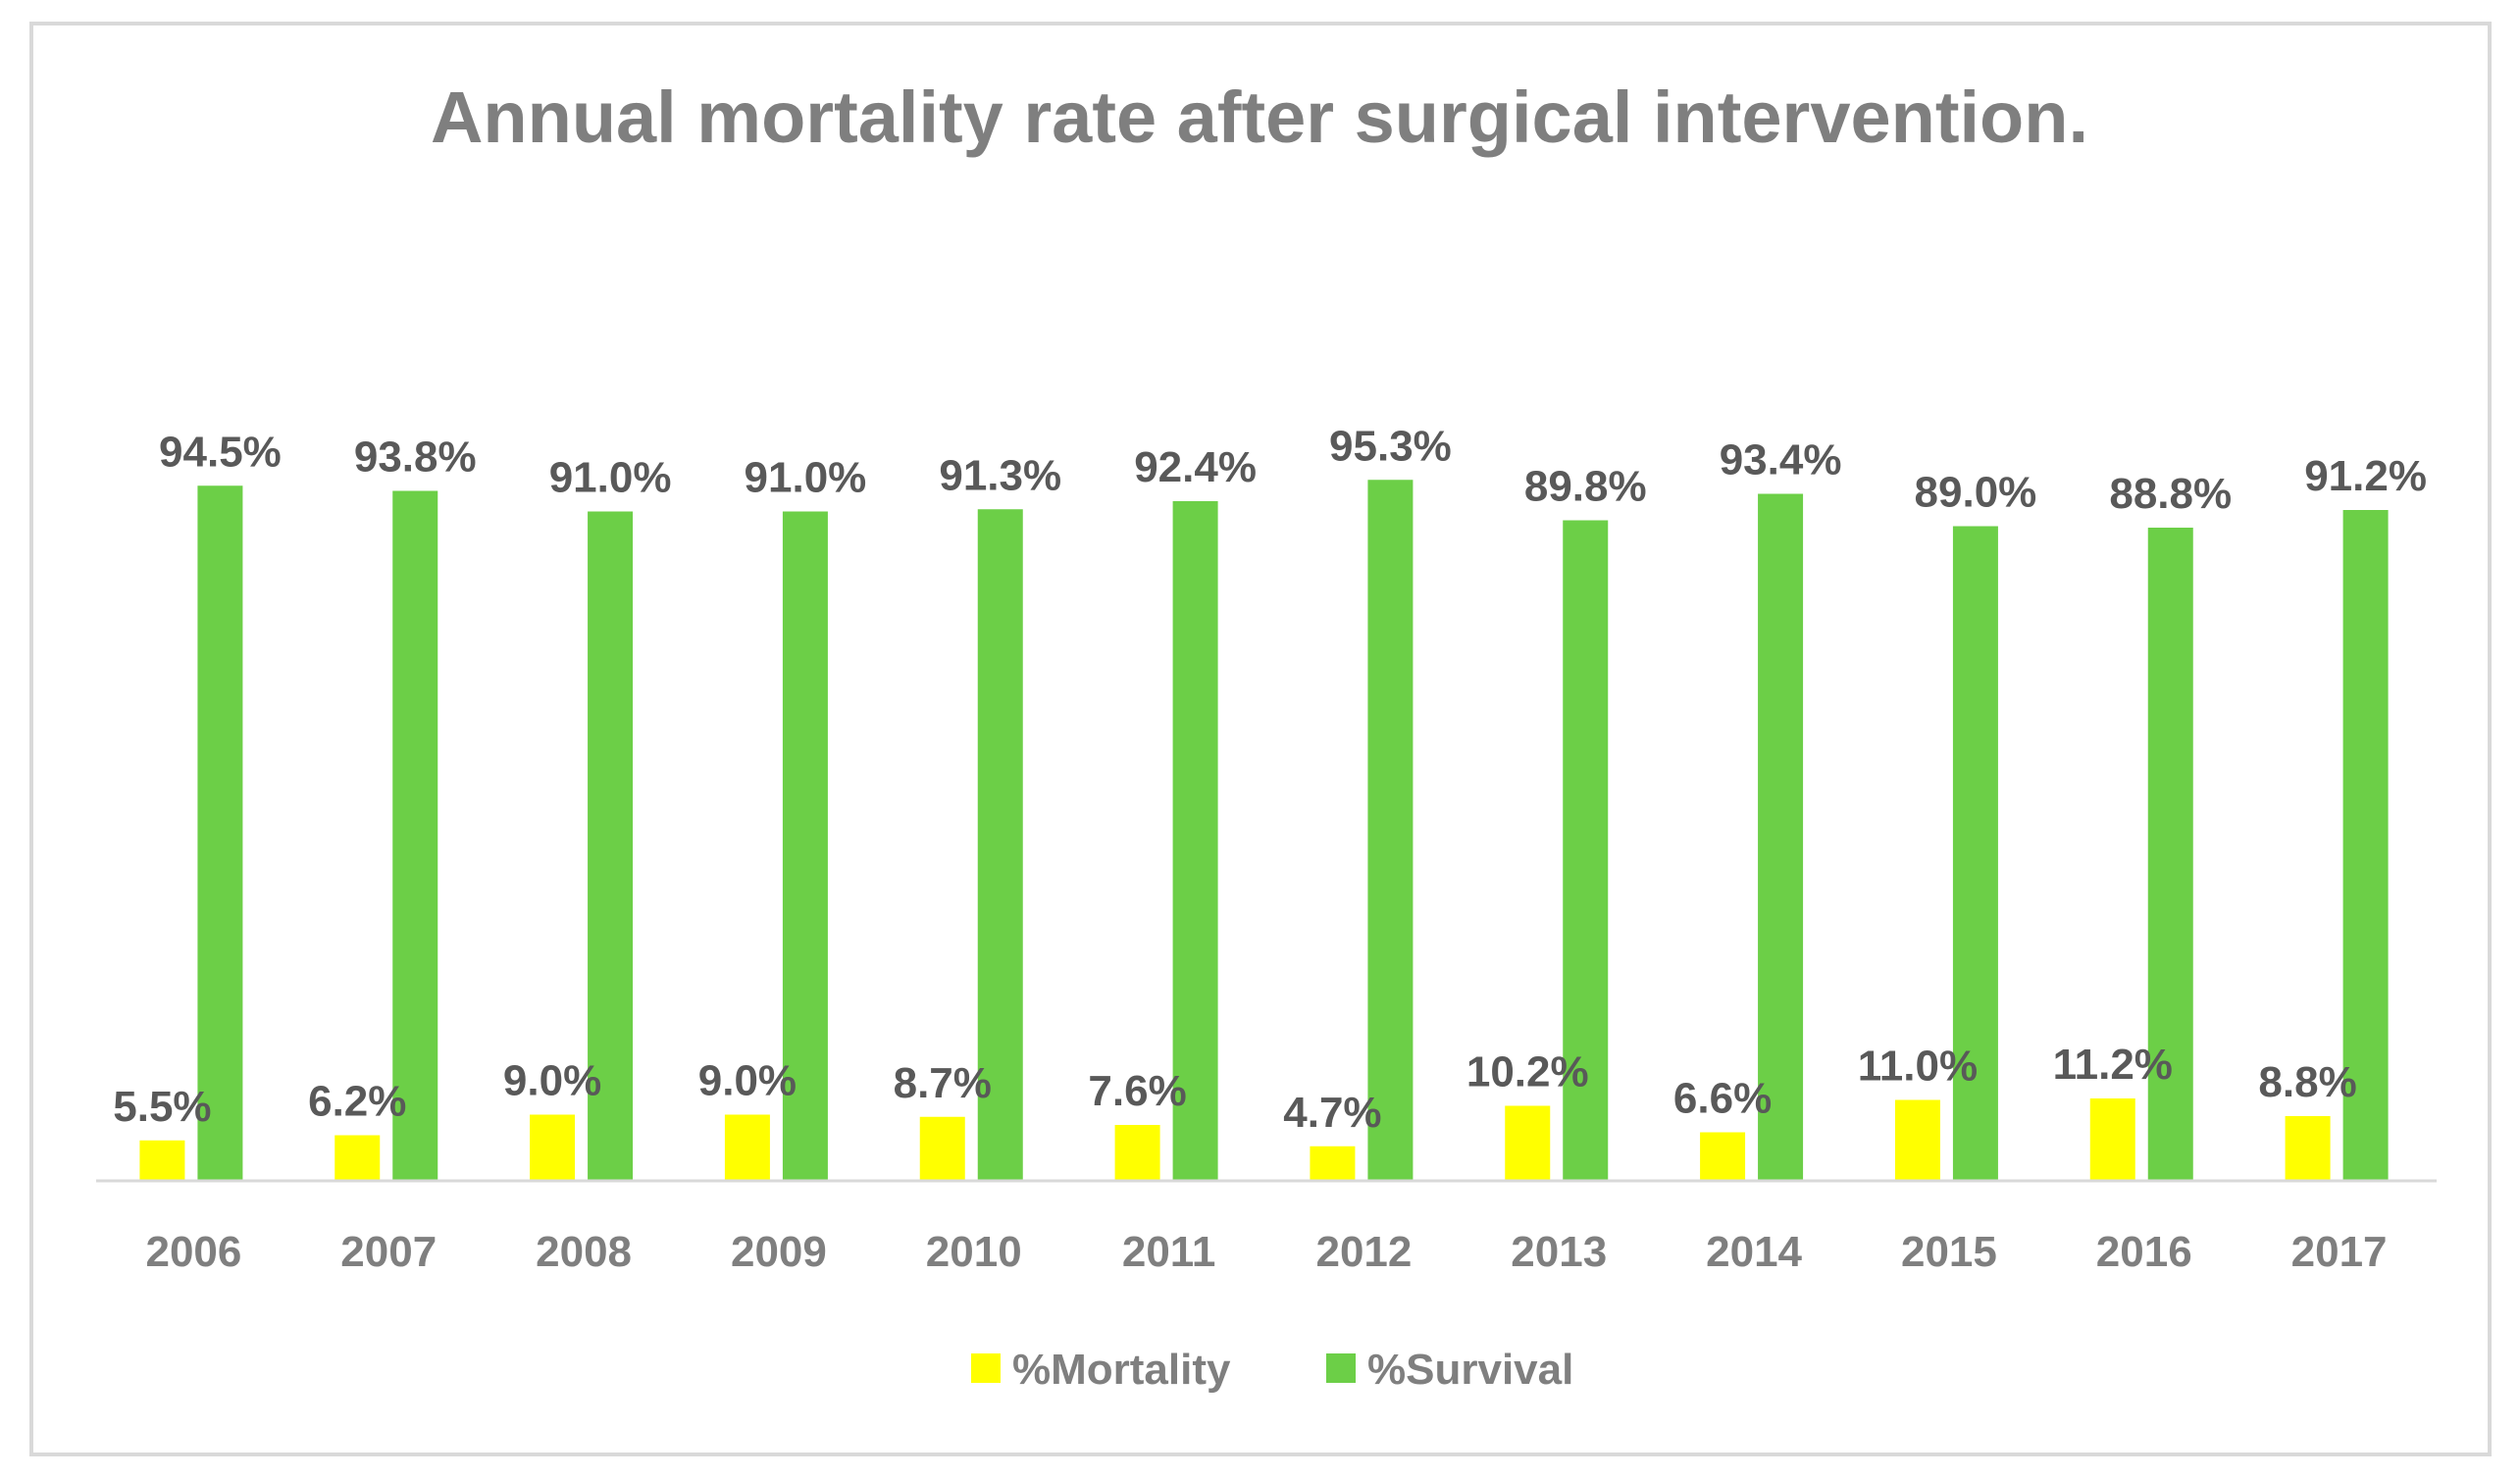 The height and width of the screenshot is (1478, 2520). Describe the element at coordinates (747, 1081) in the screenshot. I see `mortality-label-2009: 9.0%` at that location.